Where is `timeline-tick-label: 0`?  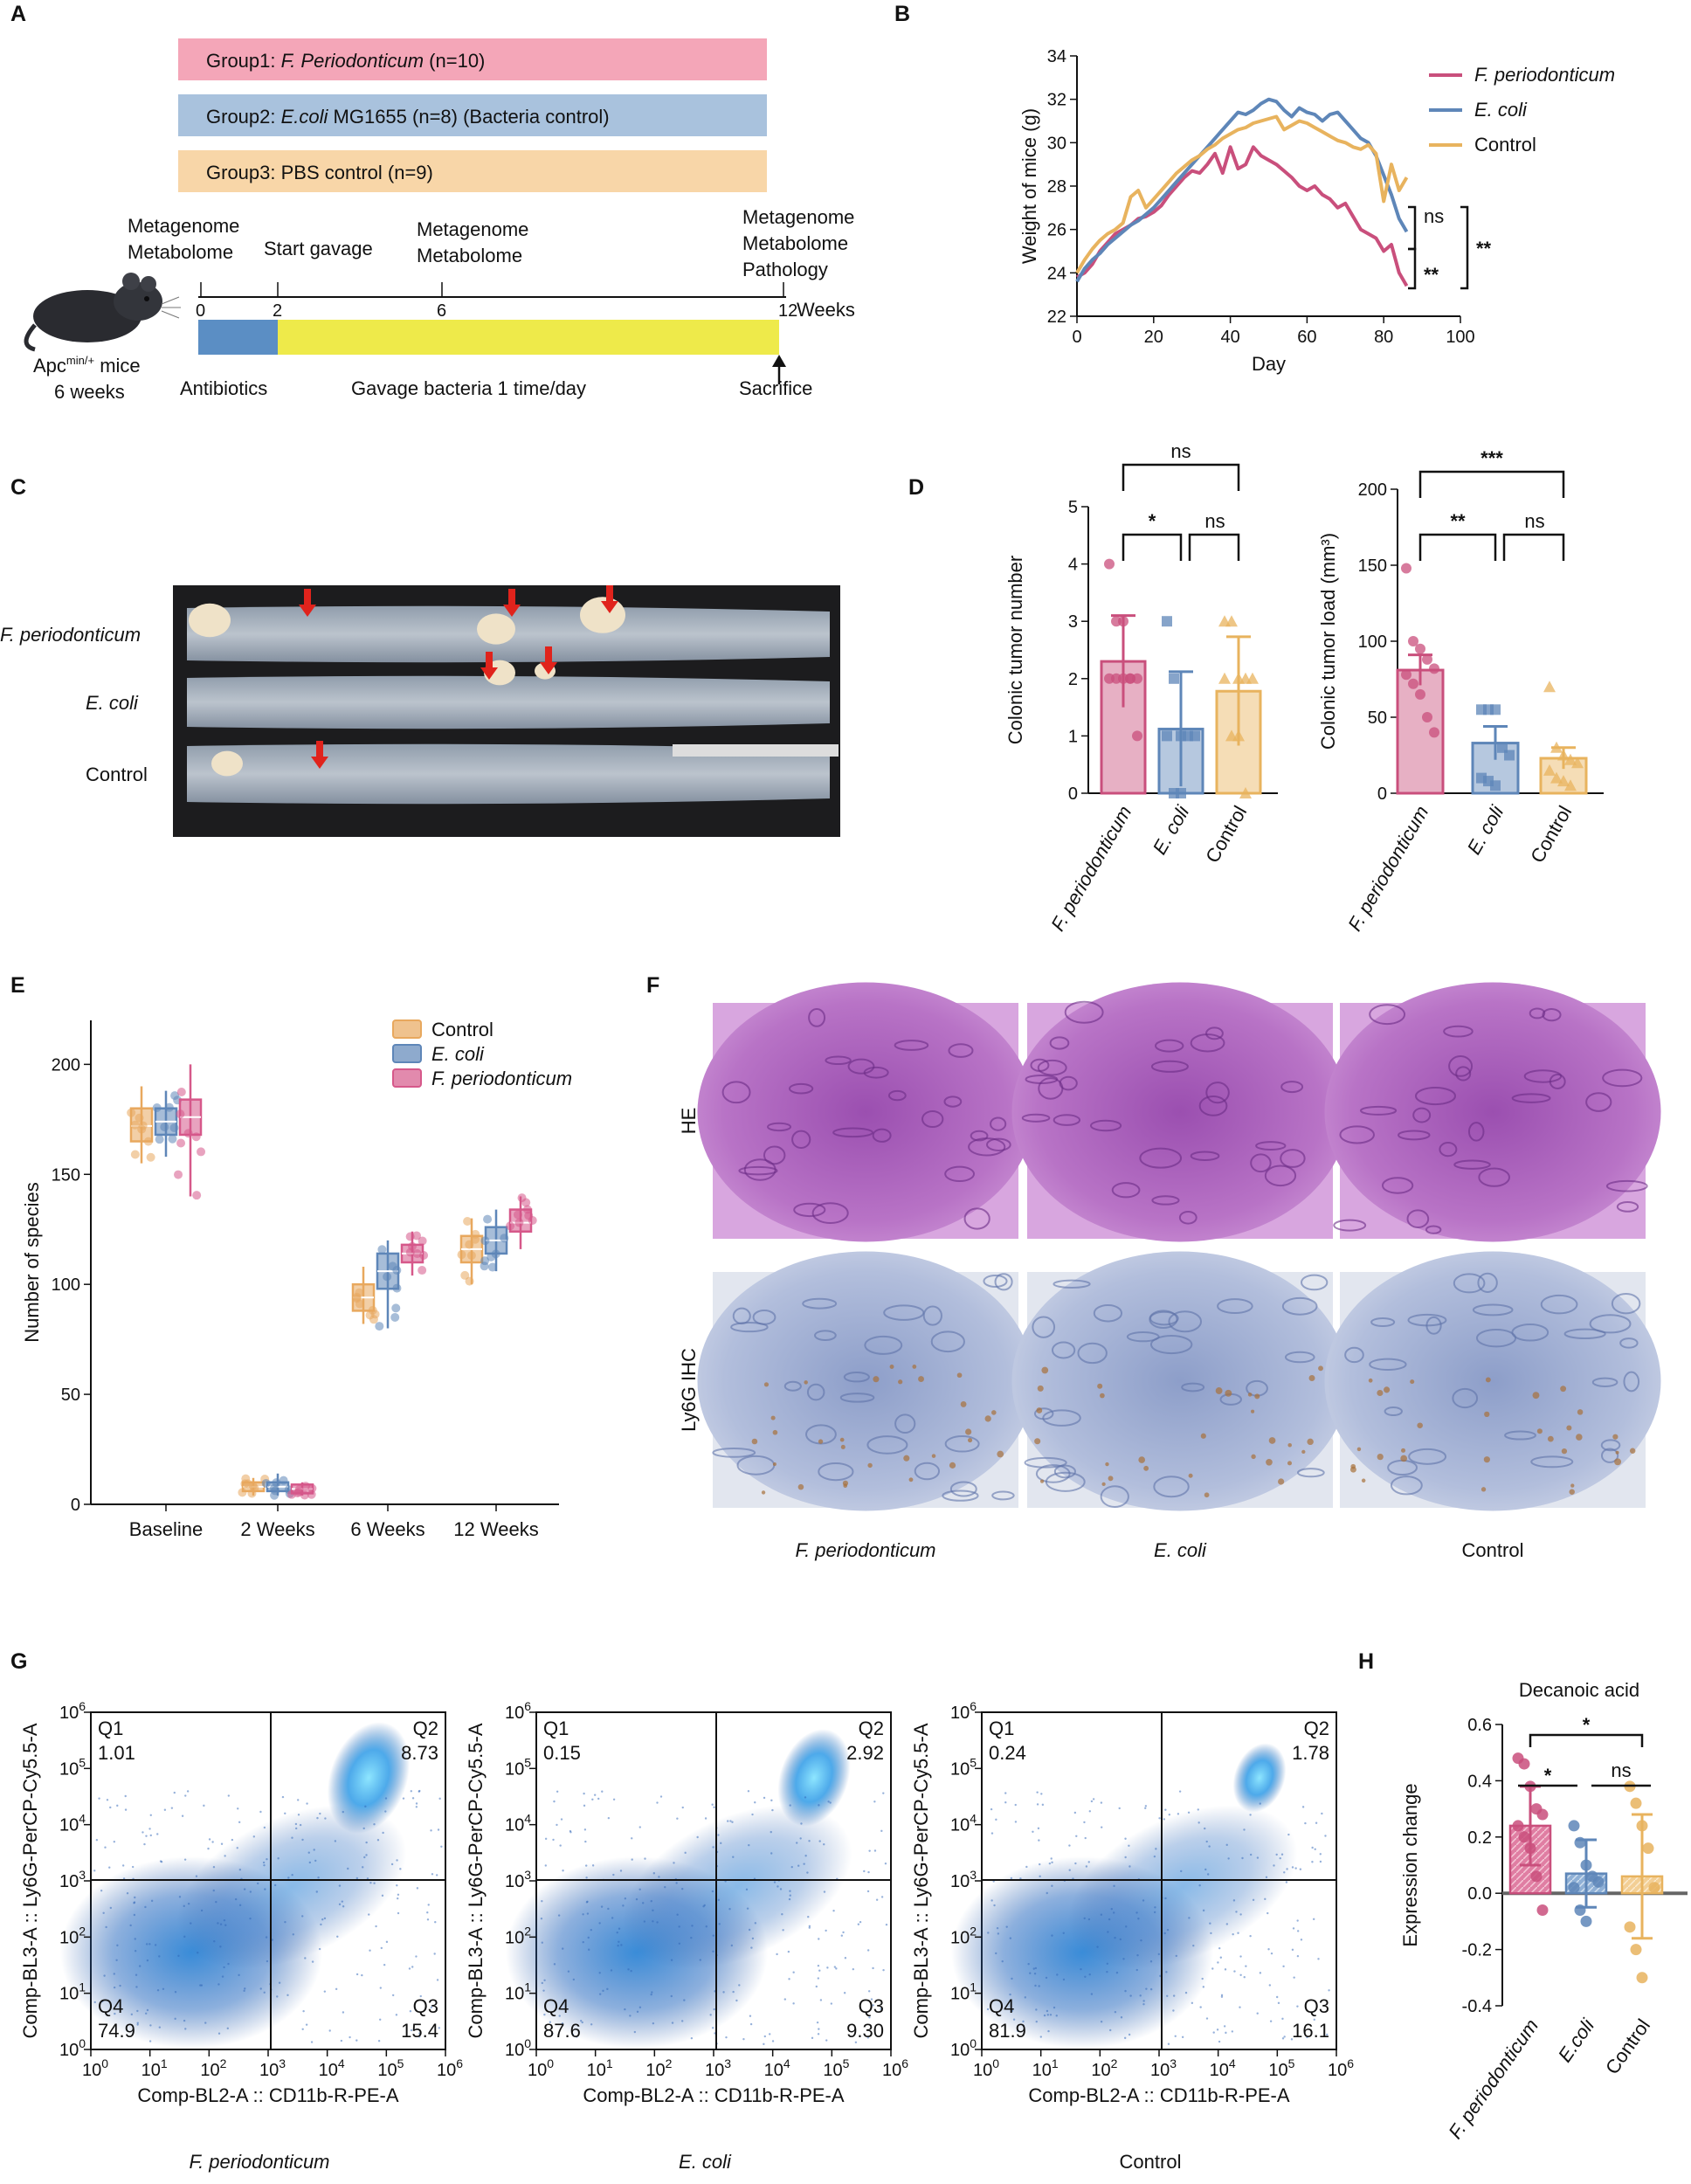
timeline-tick-label: 0 is located at coordinates (200, 311).